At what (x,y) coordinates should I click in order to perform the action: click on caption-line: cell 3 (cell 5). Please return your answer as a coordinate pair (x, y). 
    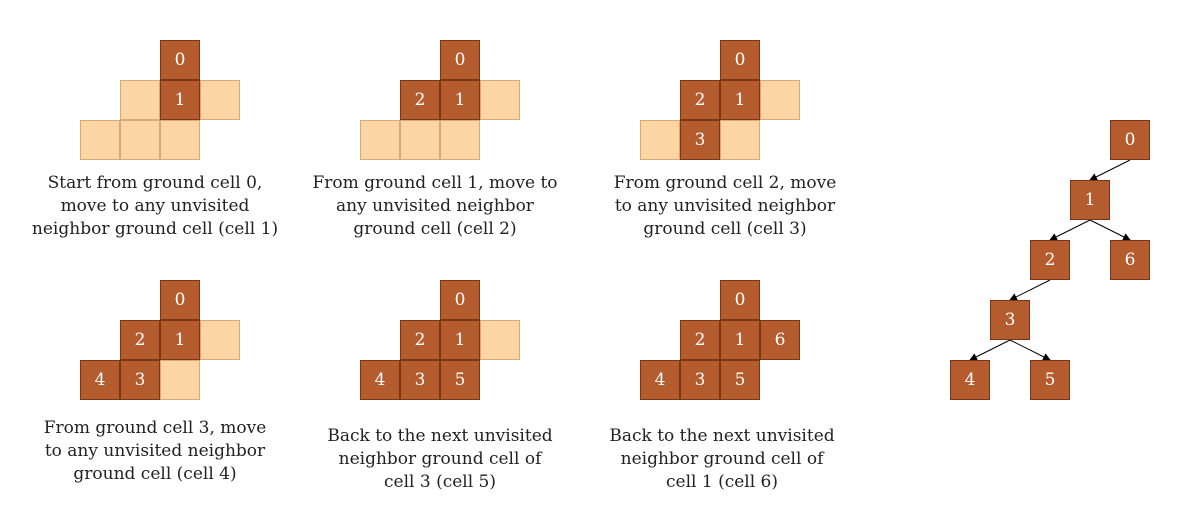
    Looking at the image, I should click on (440, 482).